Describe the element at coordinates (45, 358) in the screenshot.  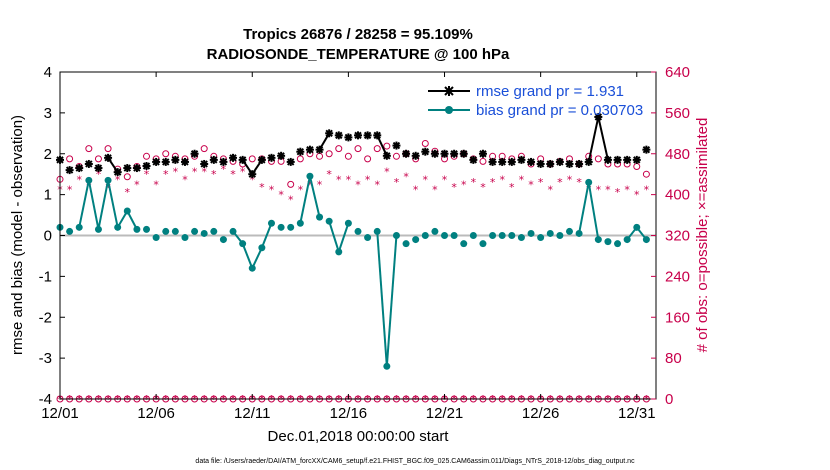
I see `y-left-tick-label-7: -3` at that location.